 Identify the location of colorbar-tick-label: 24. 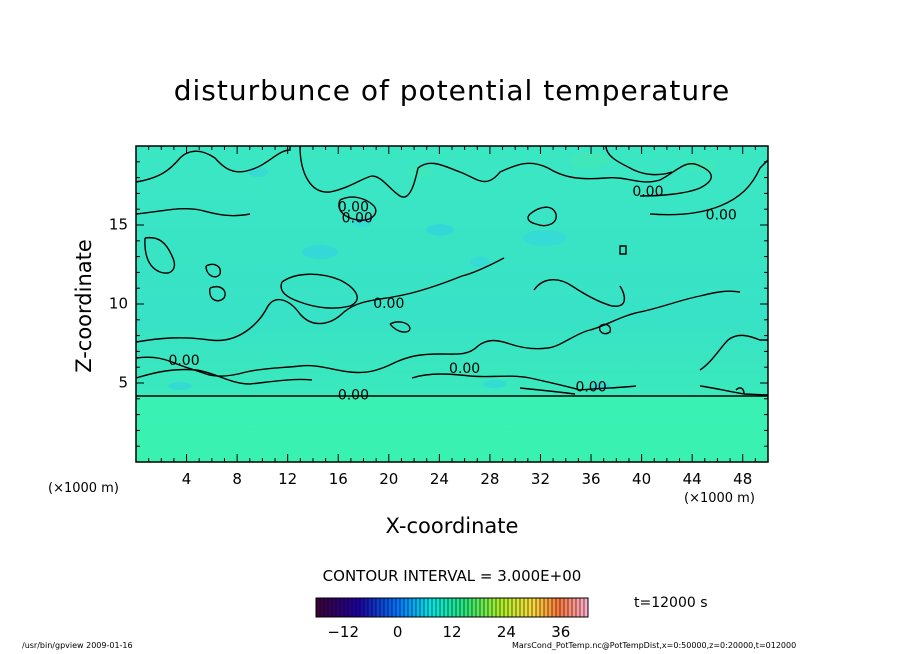
(506, 632).